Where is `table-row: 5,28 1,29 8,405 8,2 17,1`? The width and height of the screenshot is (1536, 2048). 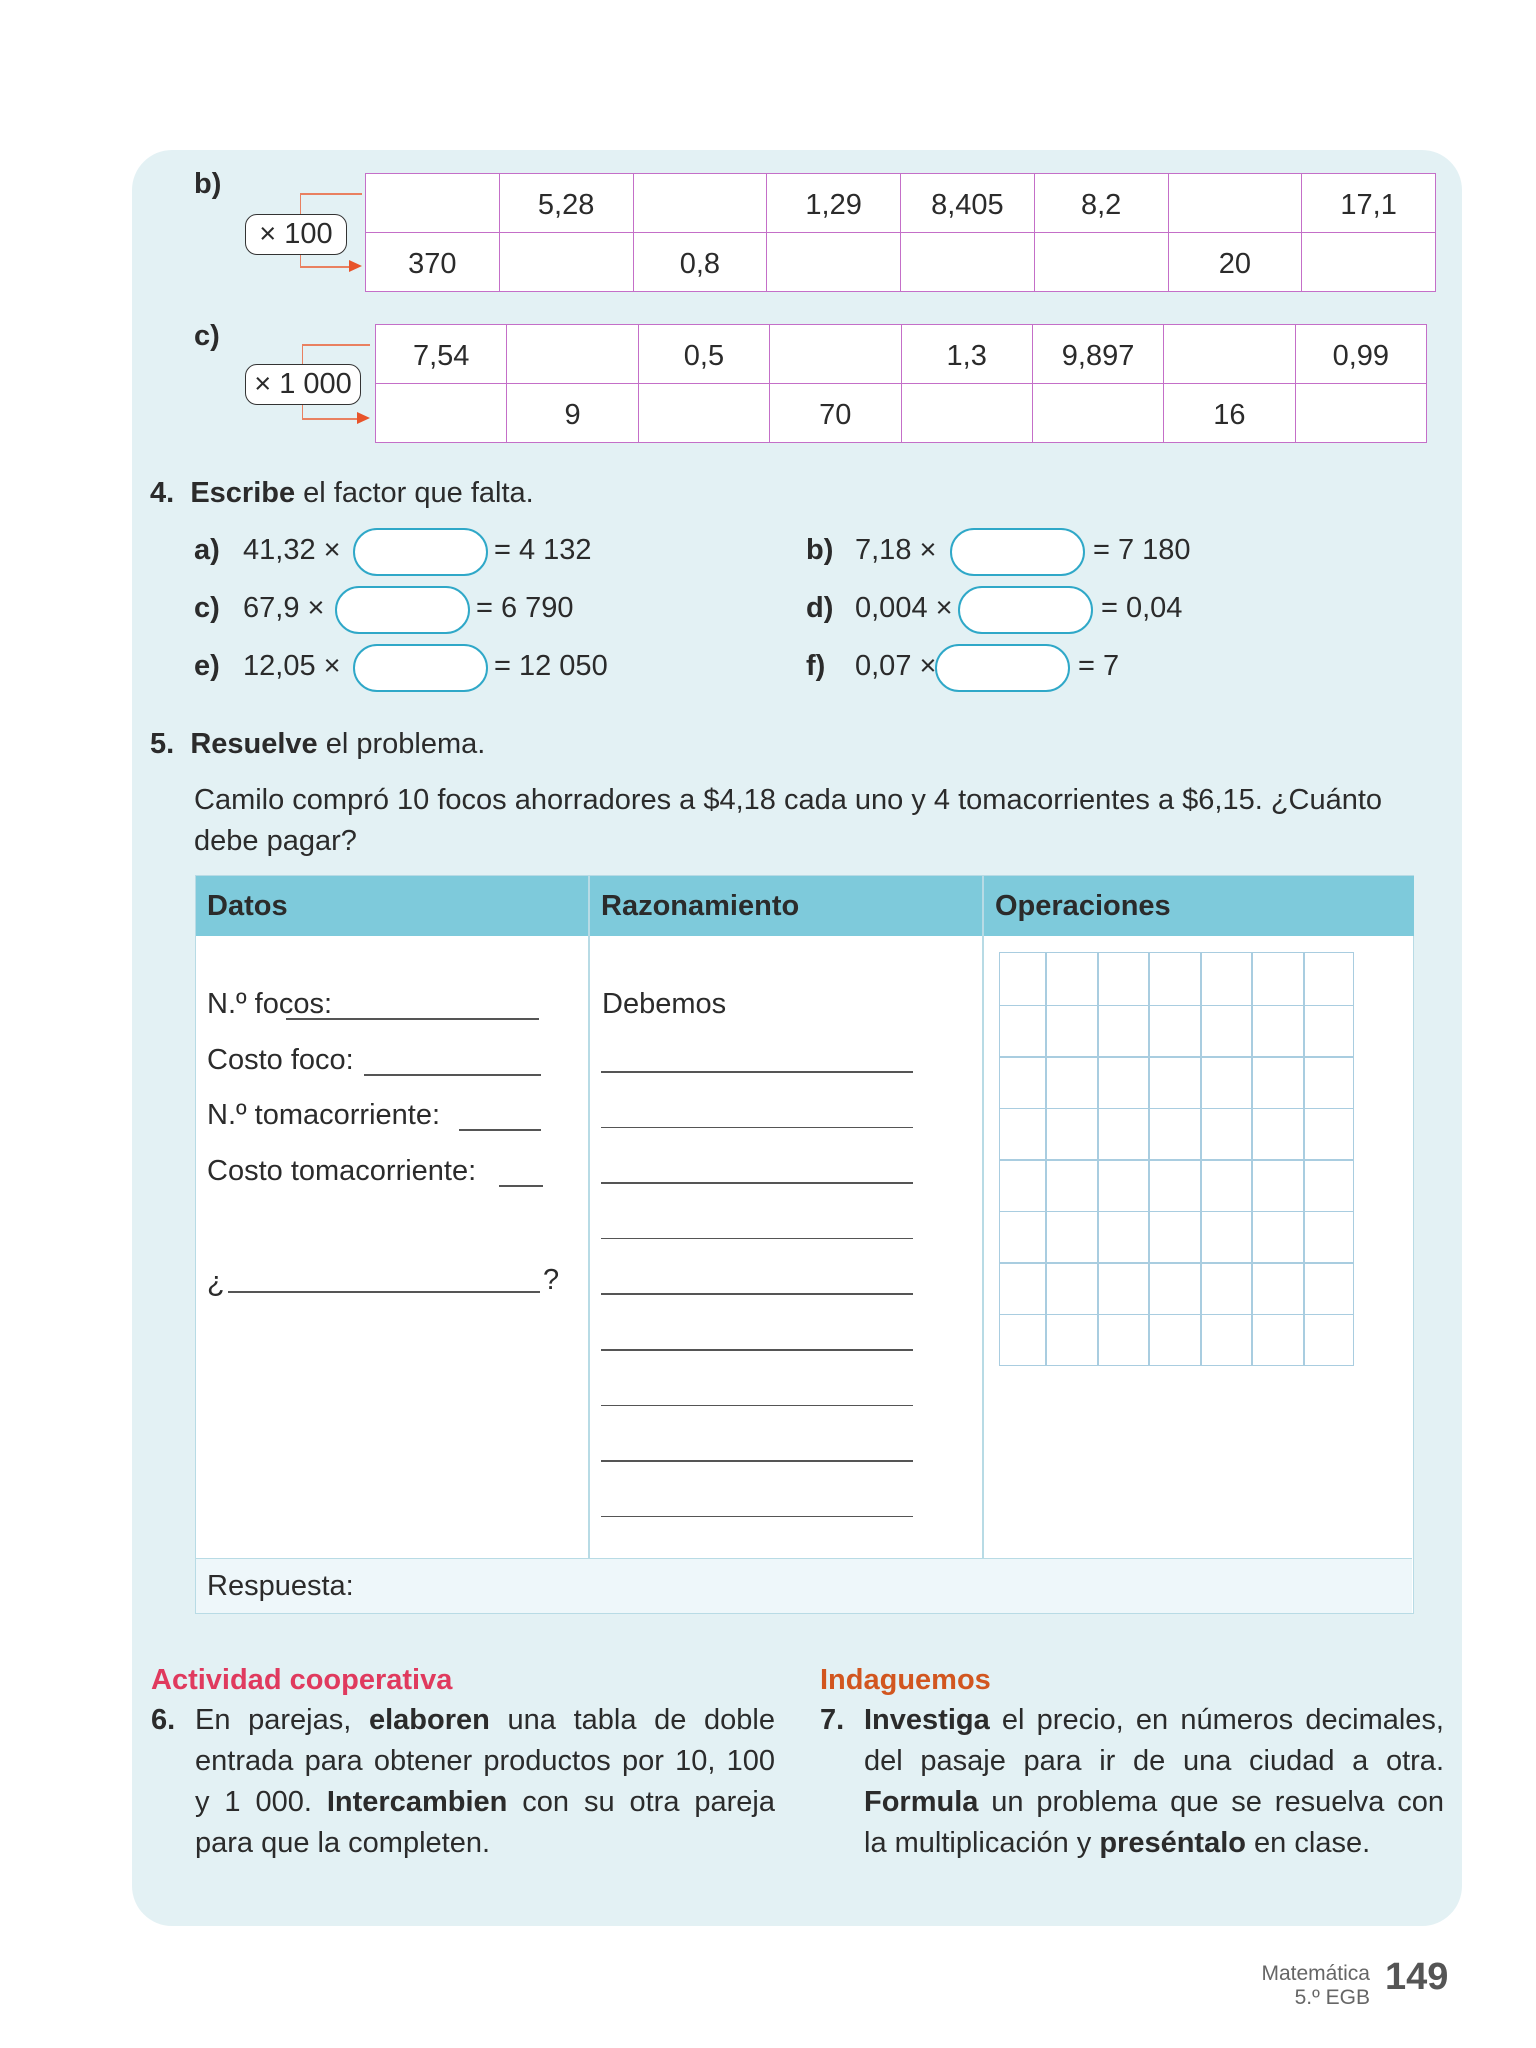 table-row: 5,28 1,29 8,405 8,2 17,1 is located at coordinates (900, 203).